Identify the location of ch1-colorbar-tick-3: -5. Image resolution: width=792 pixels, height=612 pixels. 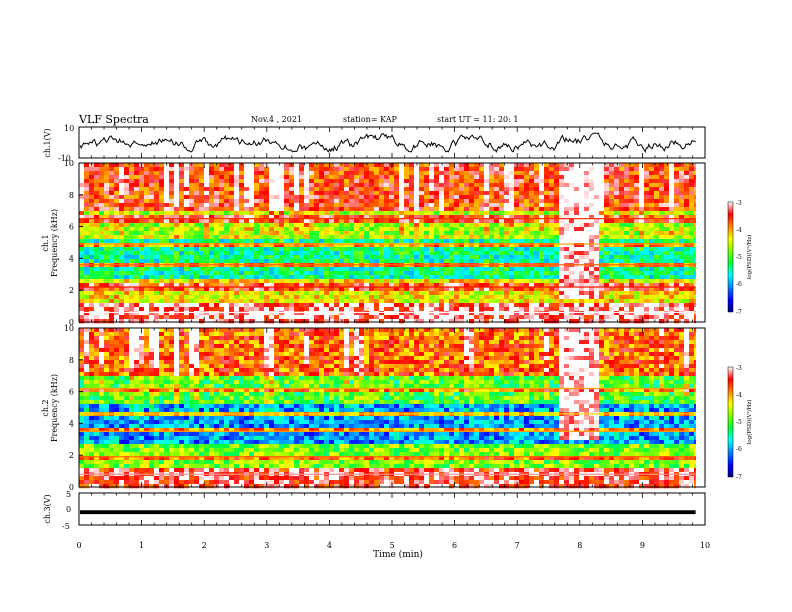
(739, 257).